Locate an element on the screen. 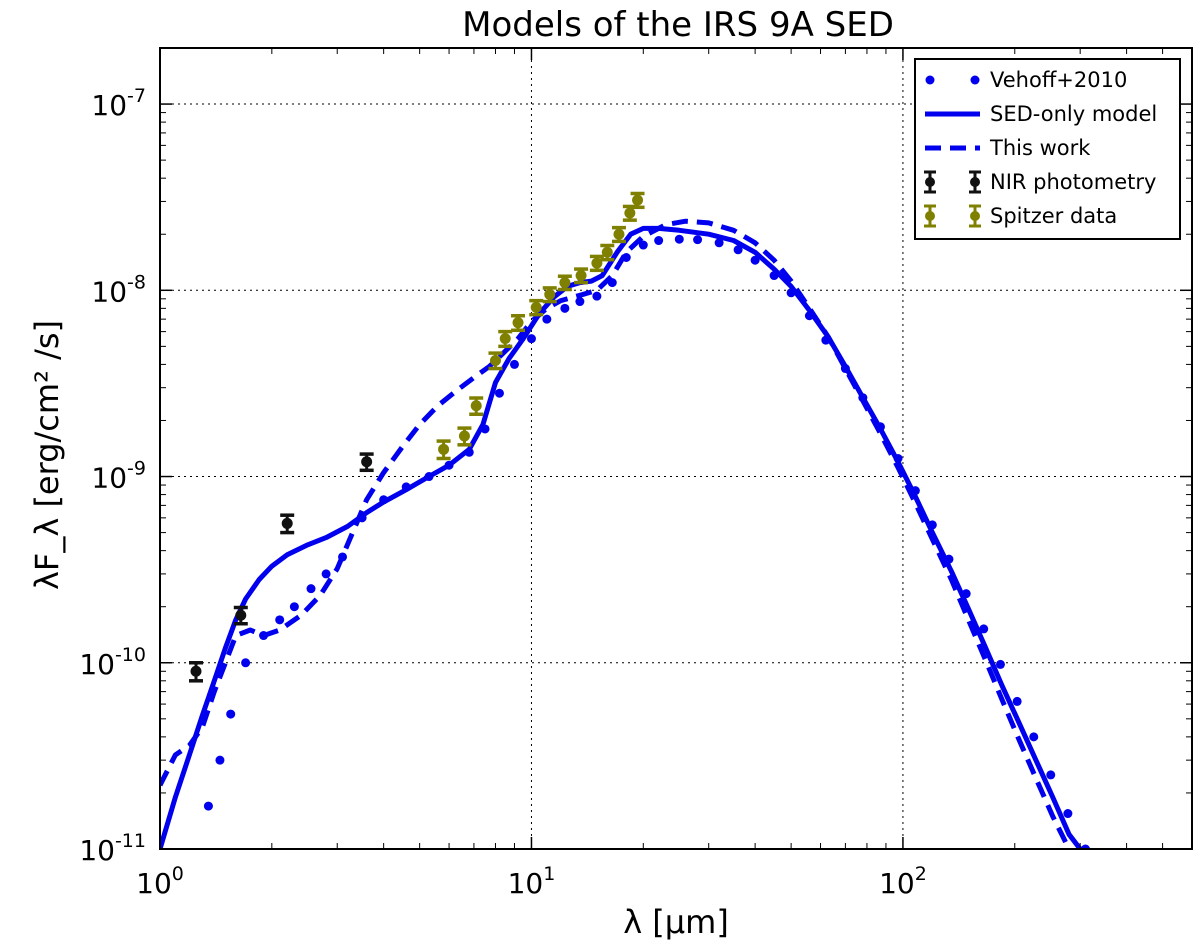 This screenshot has height=948, width=1200. y-tick-label: 10⁻⁷ is located at coordinates (118, 103).